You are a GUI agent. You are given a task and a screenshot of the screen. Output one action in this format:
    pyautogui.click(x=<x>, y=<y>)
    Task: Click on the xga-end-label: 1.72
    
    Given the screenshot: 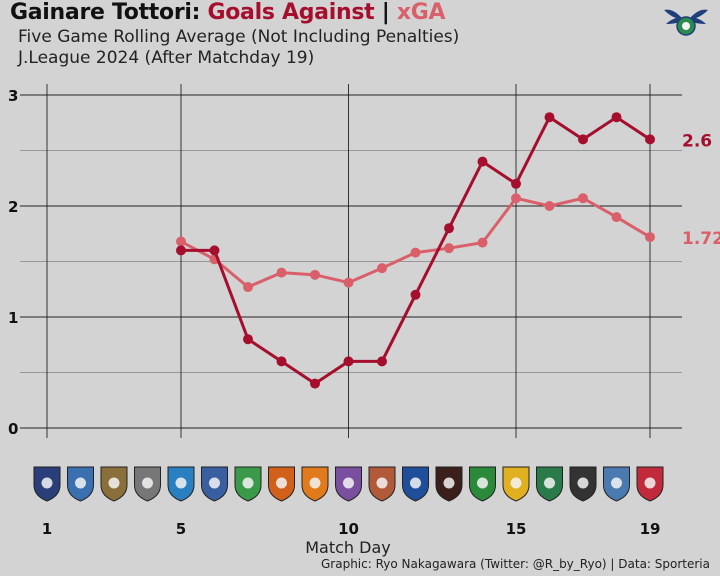 What is the action you would take?
    pyautogui.click(x=701, y=239)
    